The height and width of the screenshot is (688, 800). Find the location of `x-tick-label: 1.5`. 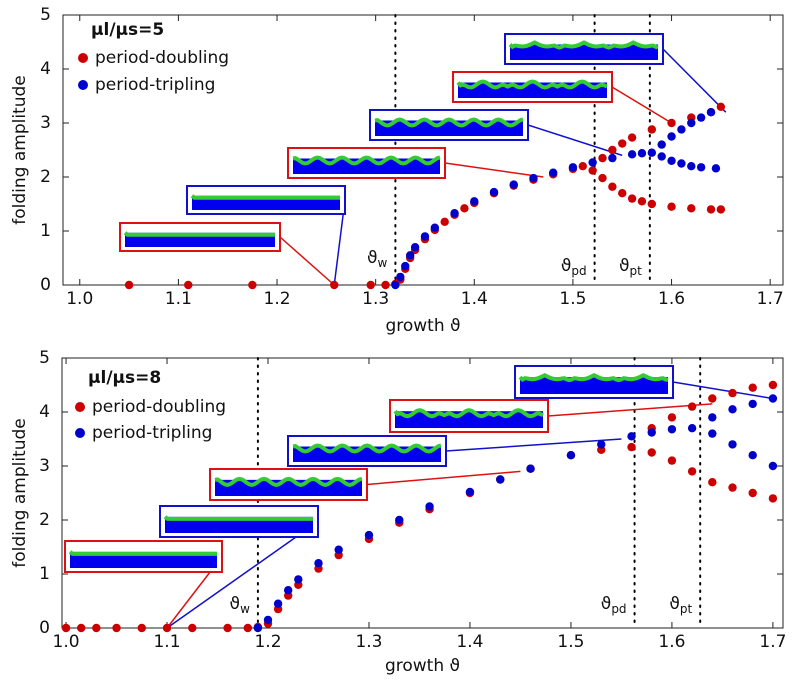

x-tick-label: 1.5 is located at coordinates (570, 642).